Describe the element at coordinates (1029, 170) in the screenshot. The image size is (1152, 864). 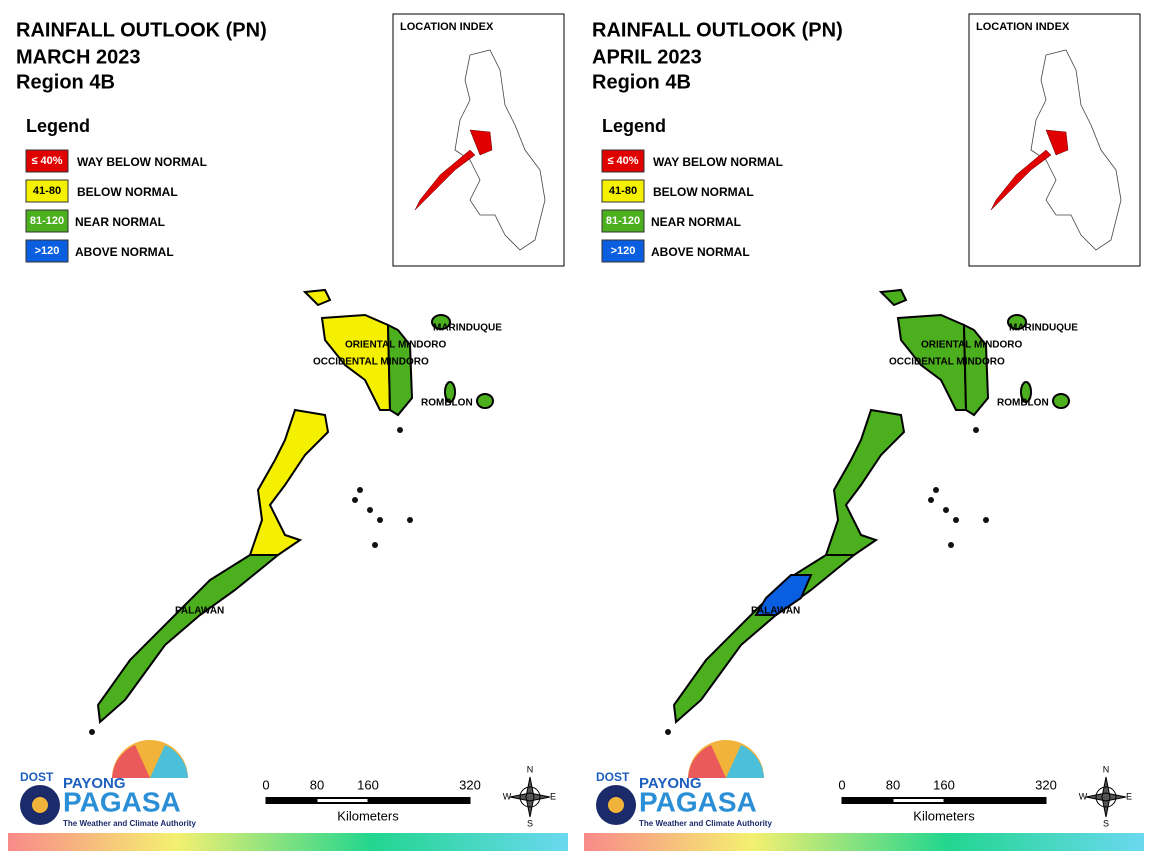
I see `inset-highlight` at that location.